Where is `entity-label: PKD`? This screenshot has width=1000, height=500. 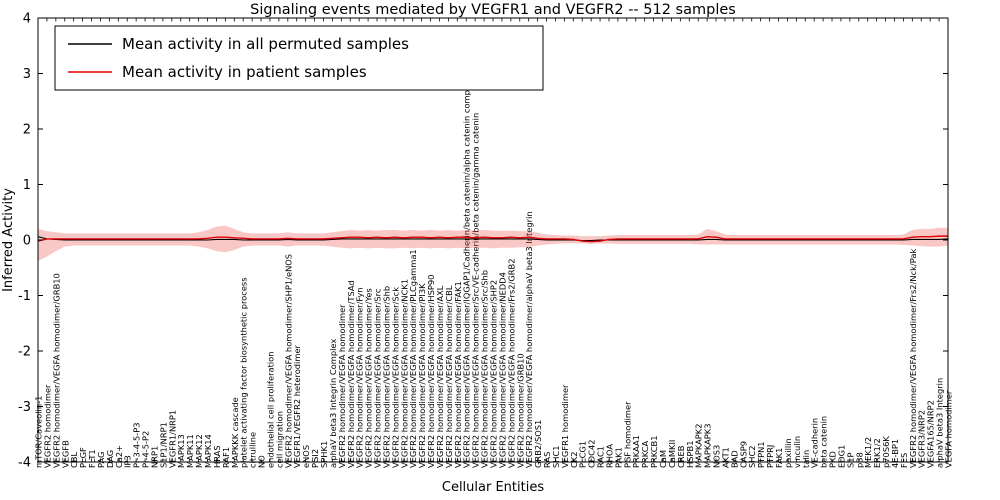 entity-label: PKD is located at coordinates (833, 459).